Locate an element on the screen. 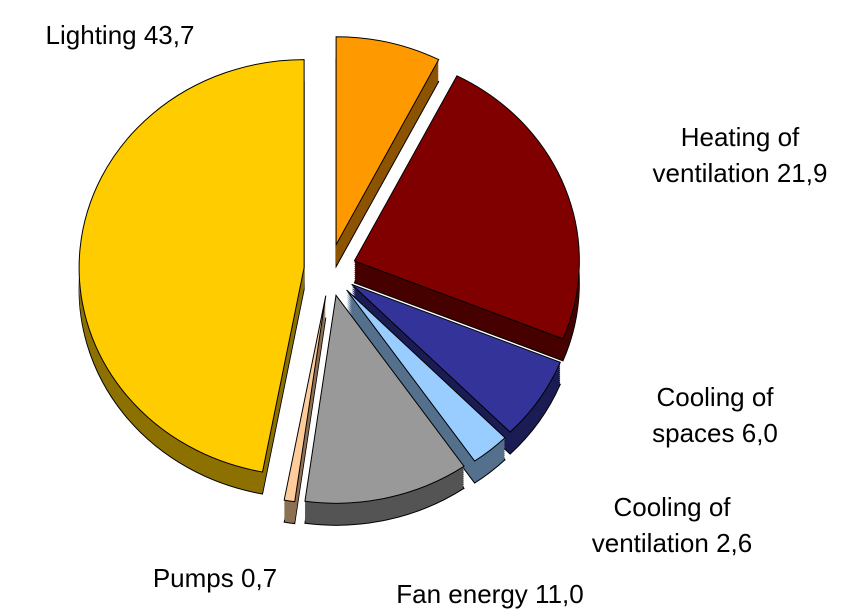  slice-label: Cooling of ventilation 2,6 is located at coordinates (672, 525).